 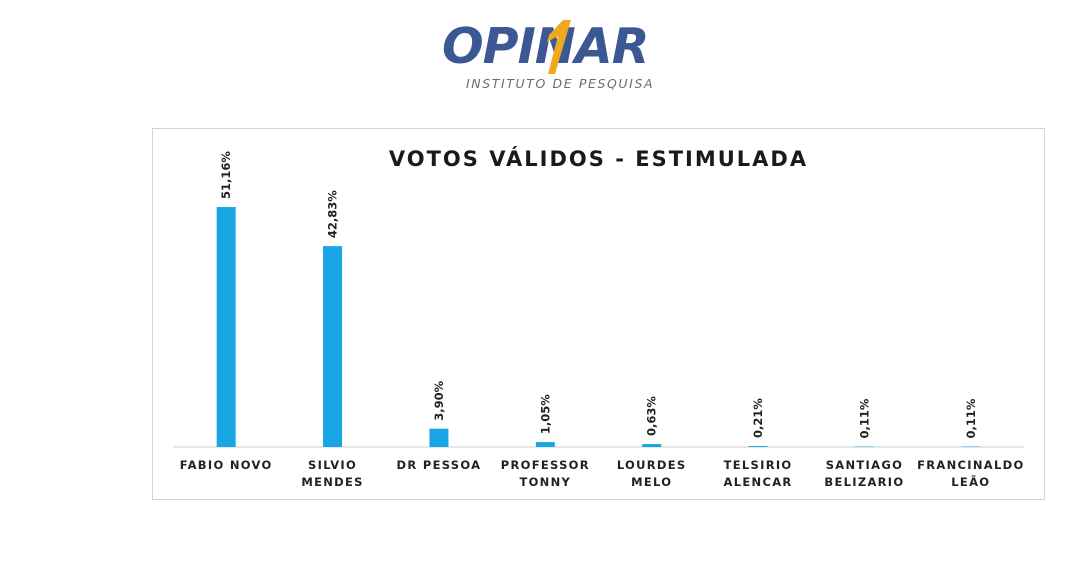 I want to click on category-label: PROFESSOR, so click(x=545, y=465).